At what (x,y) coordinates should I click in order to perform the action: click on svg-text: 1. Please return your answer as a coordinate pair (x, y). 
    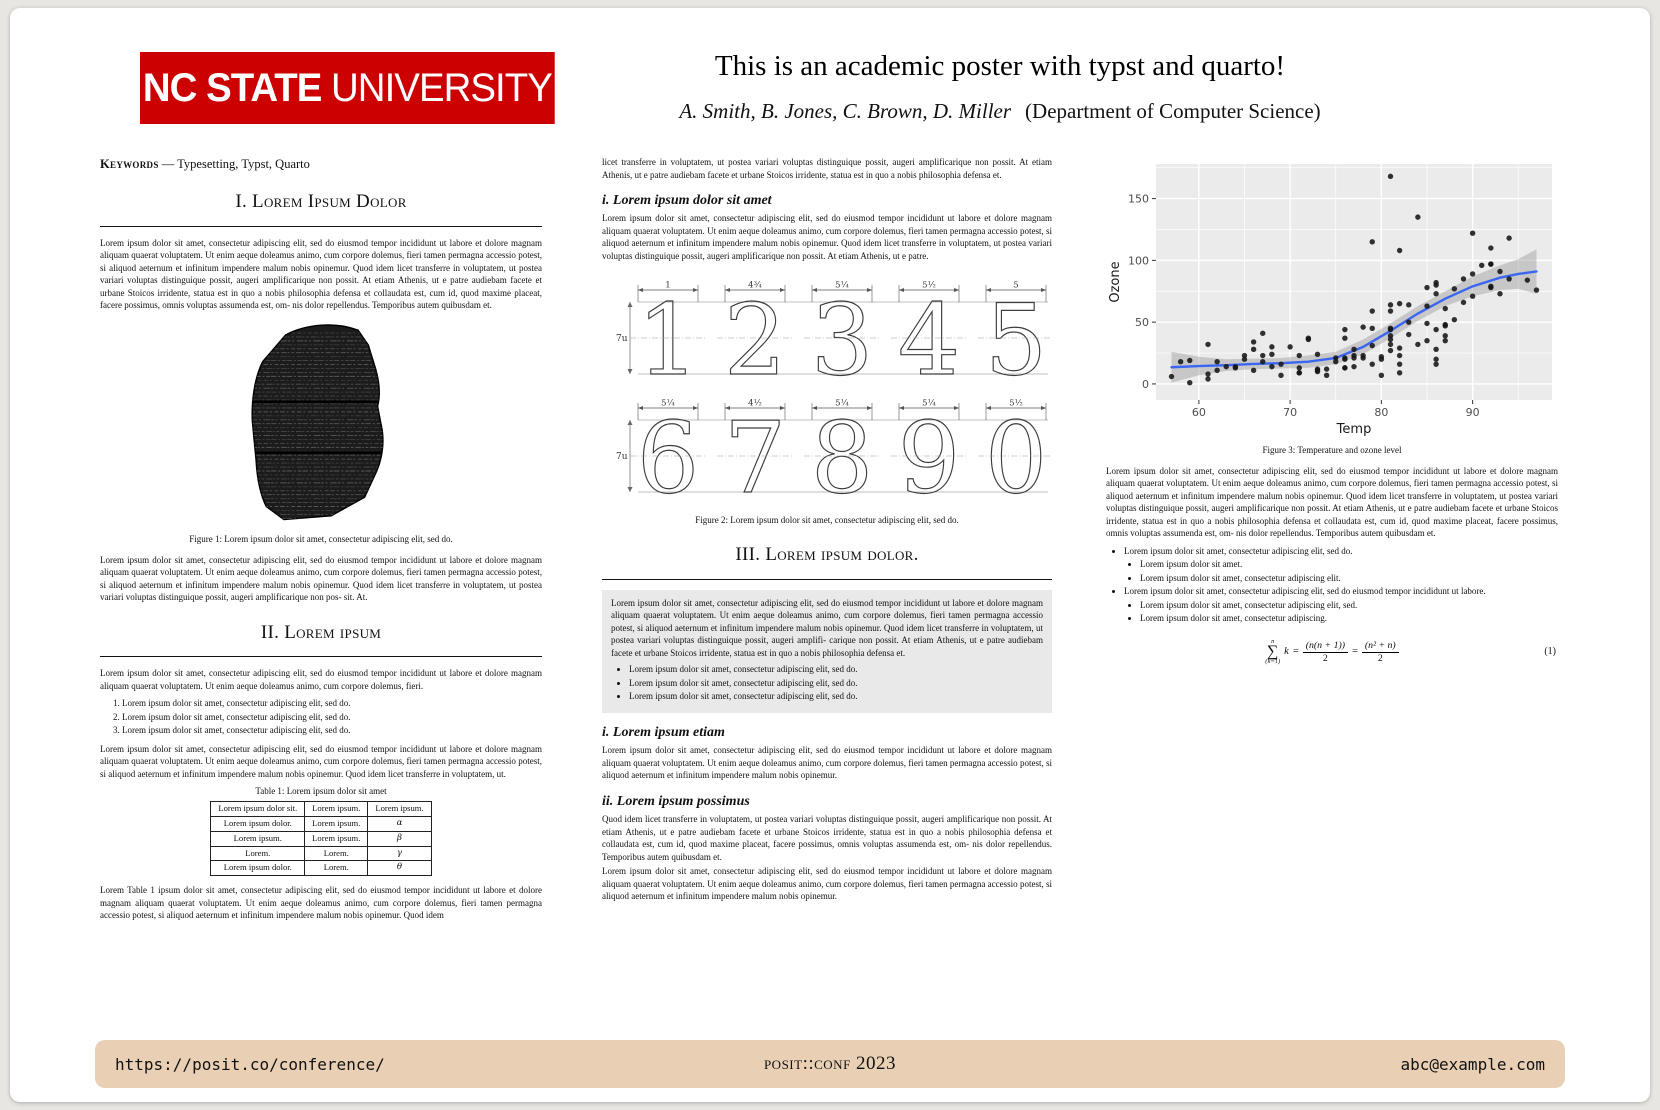
    Looking at the image, I should click on (667, 286).